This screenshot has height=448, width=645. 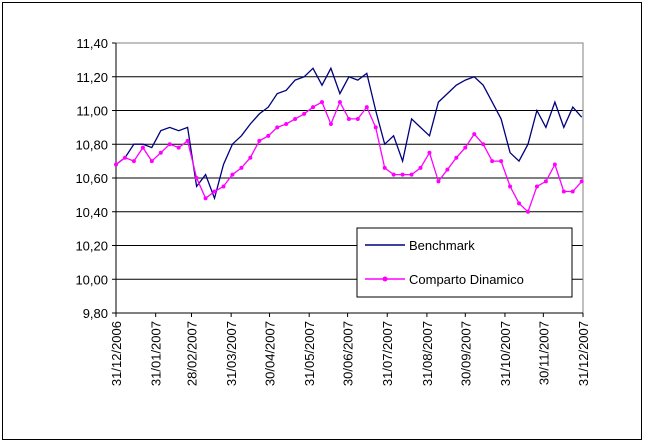 What do you see at coordinates (543, 353) in the screenshot?
I see `x-tick-label: 30/11/2007` at bounding box center [543, 353].